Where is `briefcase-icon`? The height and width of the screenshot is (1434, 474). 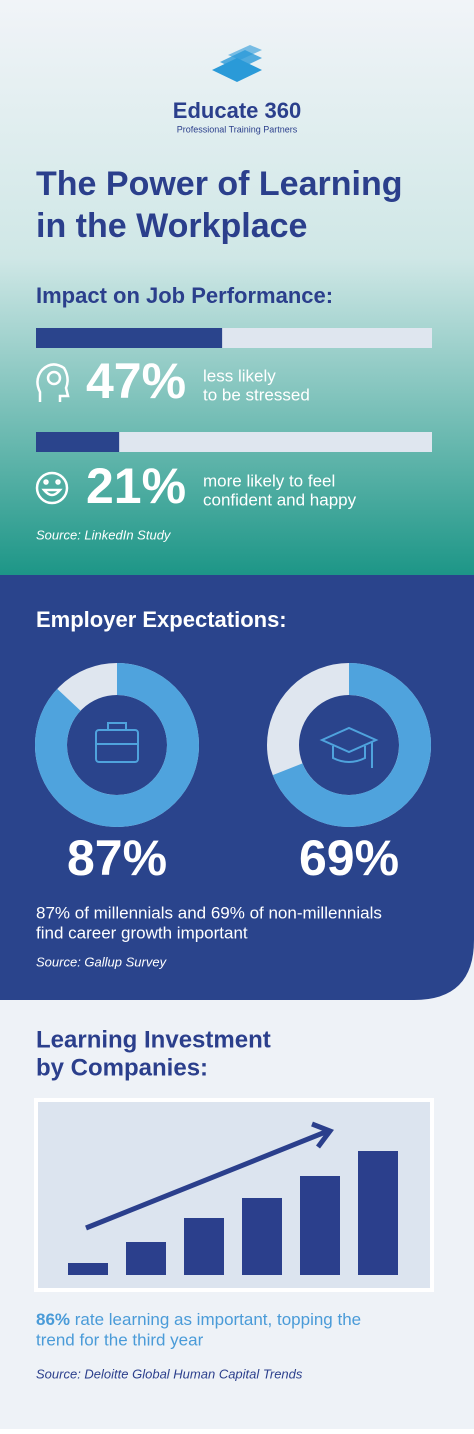 briefcase-icon is located at coordinates (117, 742).